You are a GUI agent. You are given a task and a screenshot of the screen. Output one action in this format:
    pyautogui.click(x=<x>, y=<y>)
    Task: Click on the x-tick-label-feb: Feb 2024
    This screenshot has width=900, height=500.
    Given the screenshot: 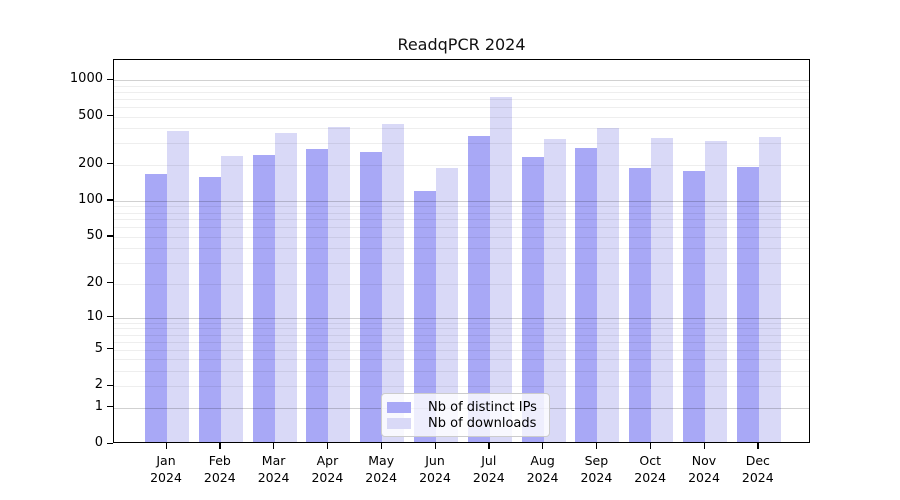 What is the action you would take?
    pyautogui.click(x=220, y=469)
    